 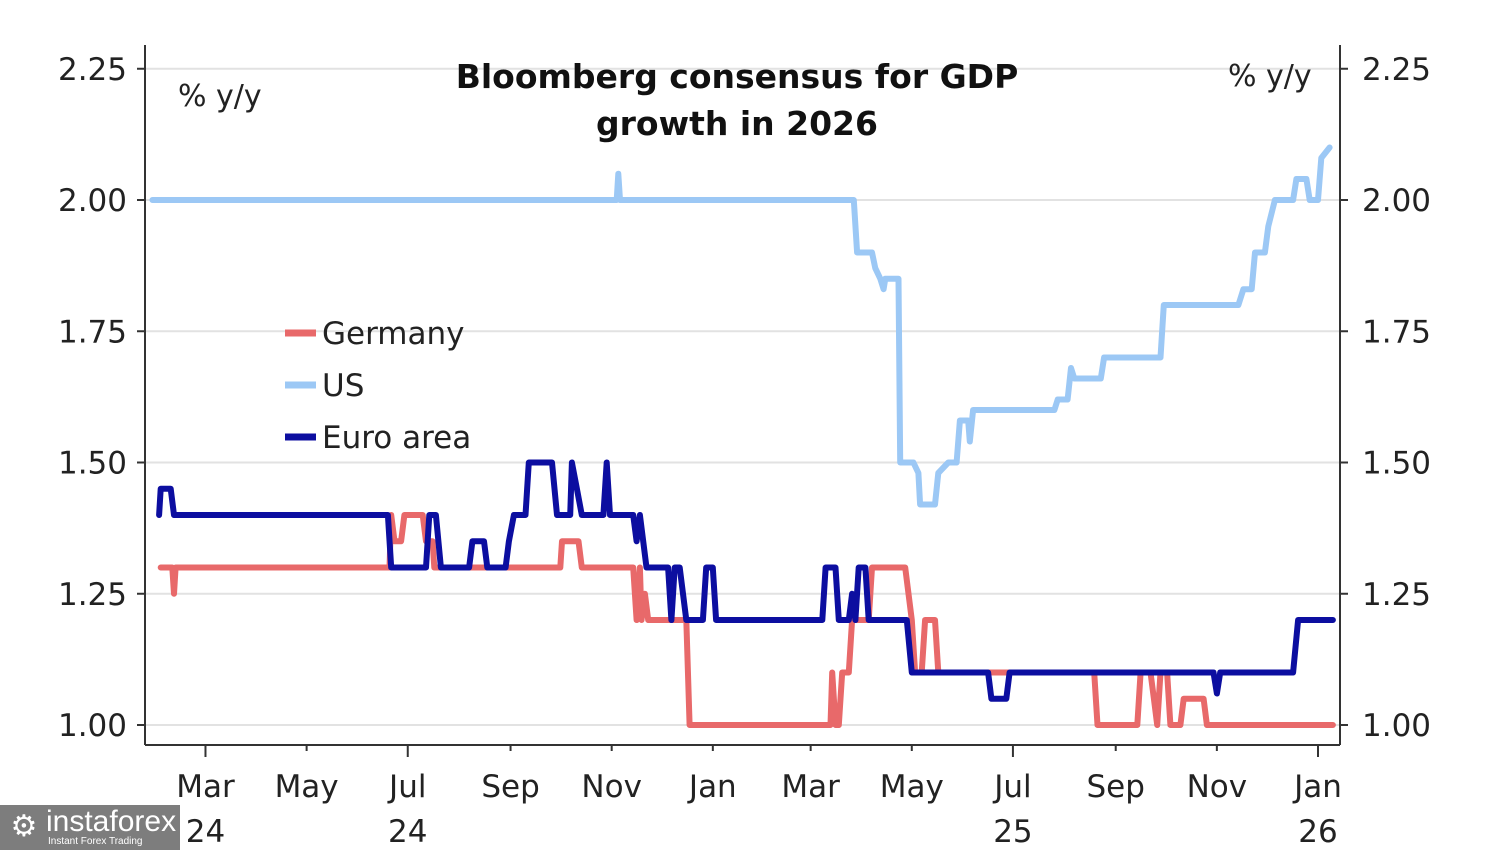 What do you see at coordinates (220, 96) in the screenshot?
I see `left-unit-label: % y/y` at bounding box center [220, 96].